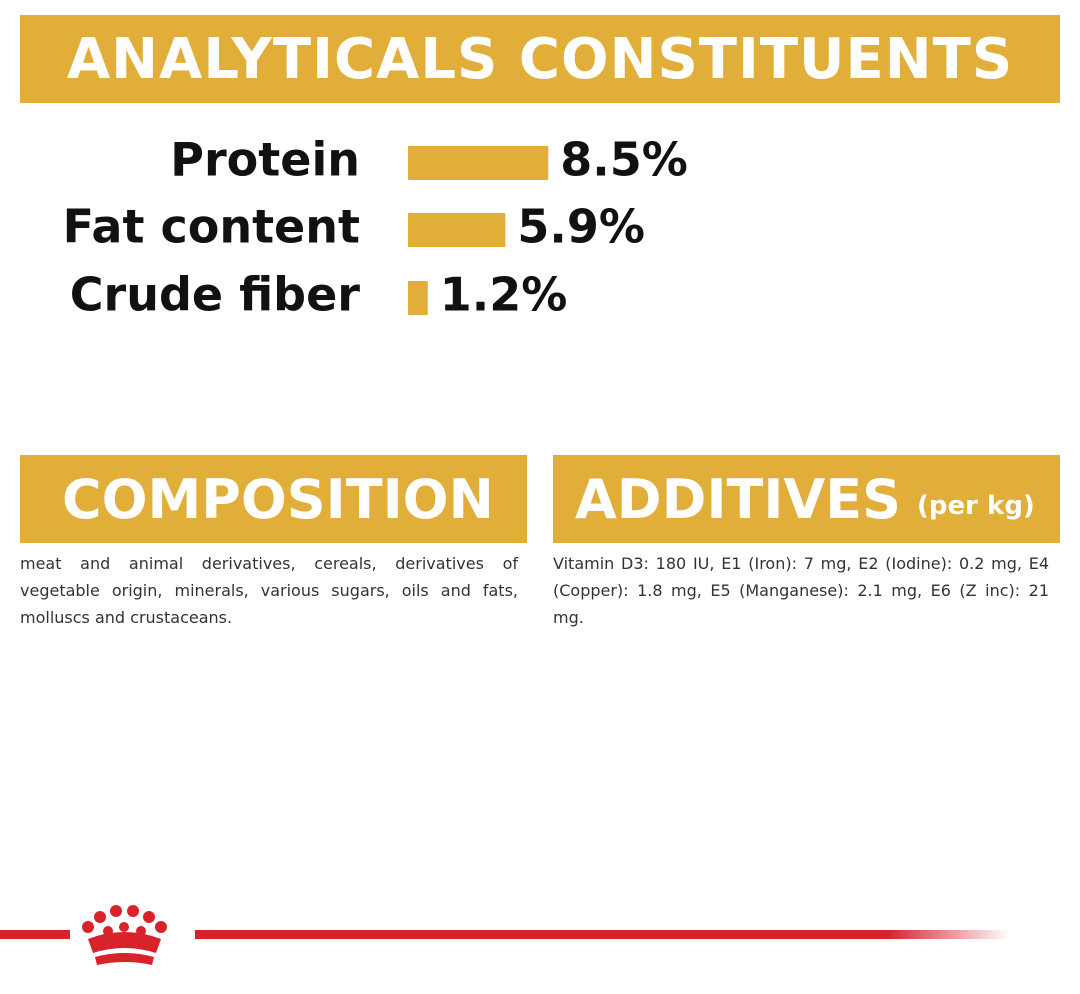  Describe the element at coordinates (124, 935) in the screenshot. I see `crown-logo` at that location.